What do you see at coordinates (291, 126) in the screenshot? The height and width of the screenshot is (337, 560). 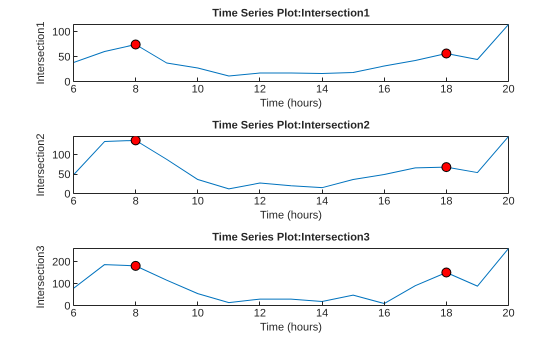 I see `chart-title: Time Series Plot:Intersection2` at bounding box center [291, 126].